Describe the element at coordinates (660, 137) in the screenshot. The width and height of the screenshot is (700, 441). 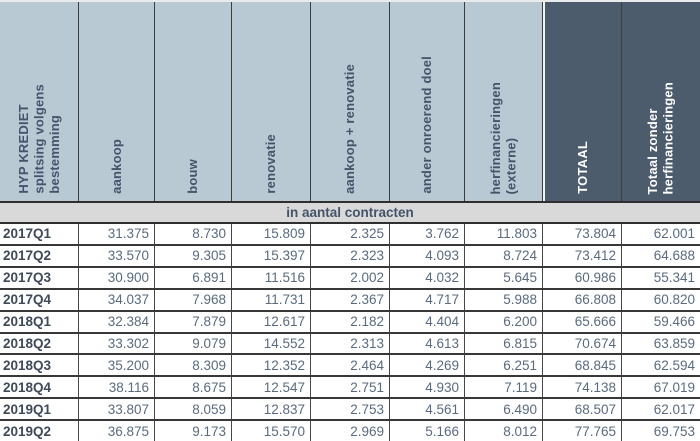
I see `column-header-label: Totaal zonder herfinancieringen` at that location.